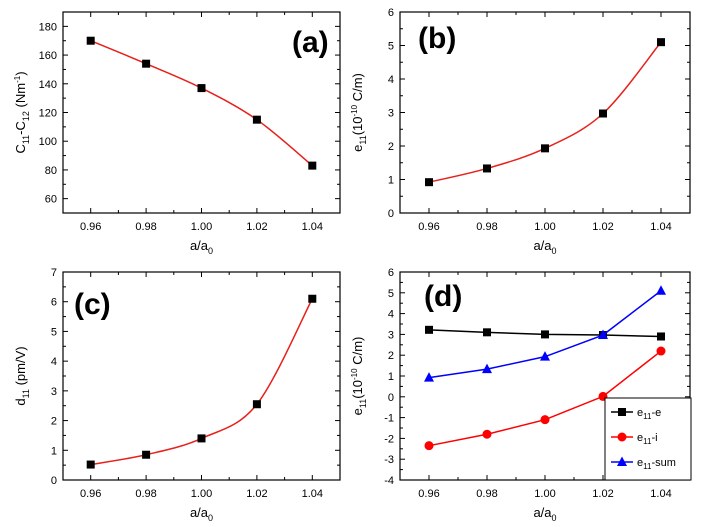 Image resolution: width=708 pixels, height=527 pixels. What do you see at coordinates (443, 296) in the screenshot?
I see `panel-label: (d)` at bounding box center [443, 296].